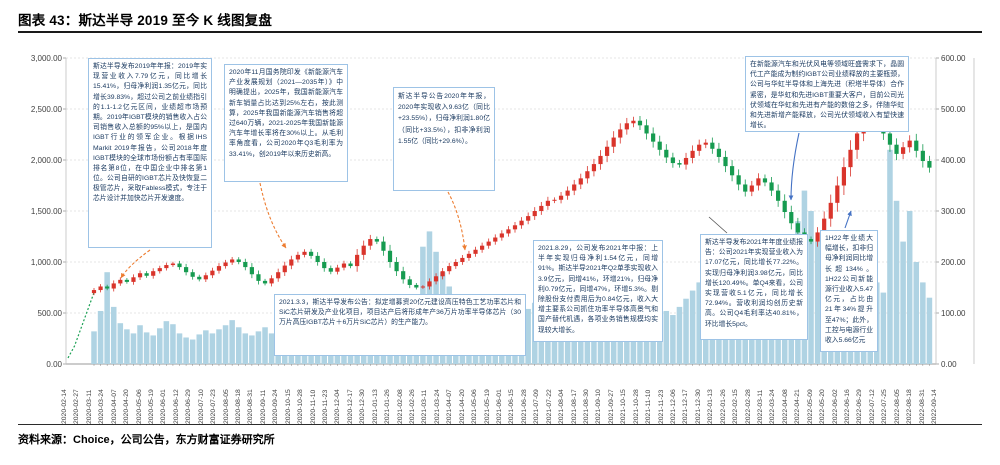 This screenshot has width=1000, height=465. I want to click on left-axis-tick: 0.00, so click(54, 364).